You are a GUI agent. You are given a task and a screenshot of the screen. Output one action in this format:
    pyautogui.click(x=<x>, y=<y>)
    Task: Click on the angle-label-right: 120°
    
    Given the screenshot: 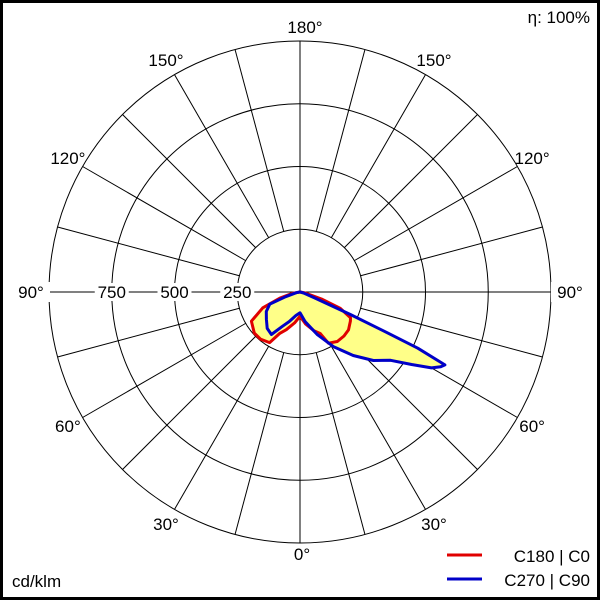 What is the action you would take?
    pyautogui.click(x=532, y=158)
    